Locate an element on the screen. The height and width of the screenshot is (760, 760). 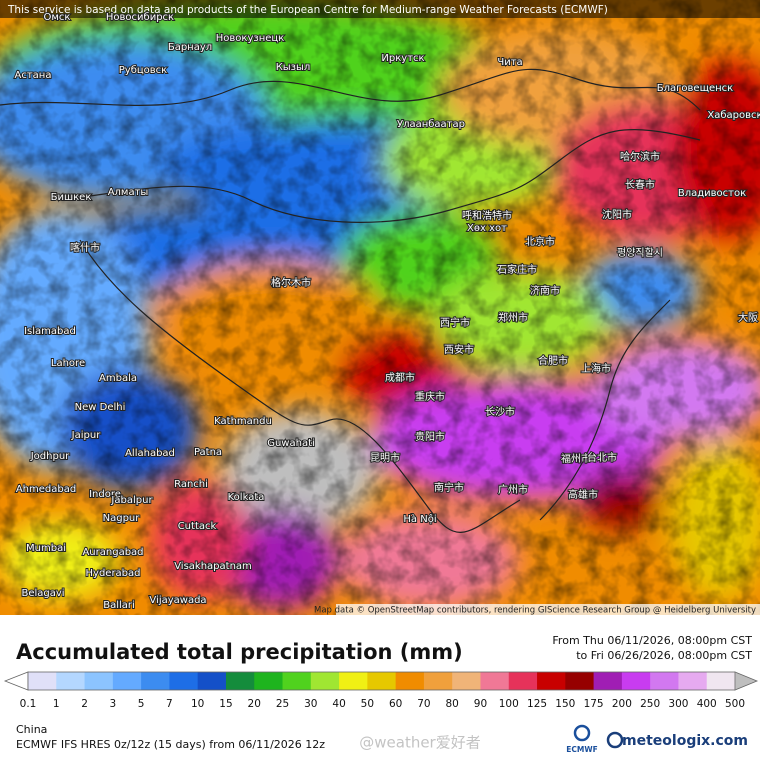
city-label: Visakhapatnam is located at coordinates (213, 566).